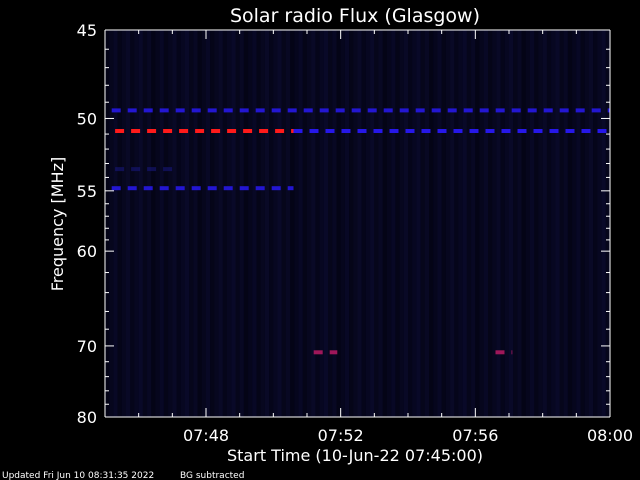  Describe the element at coordinates (355, 16) in the screenshot. I see `chart-title: Solar radio Flux (Glasgow)` at that location.